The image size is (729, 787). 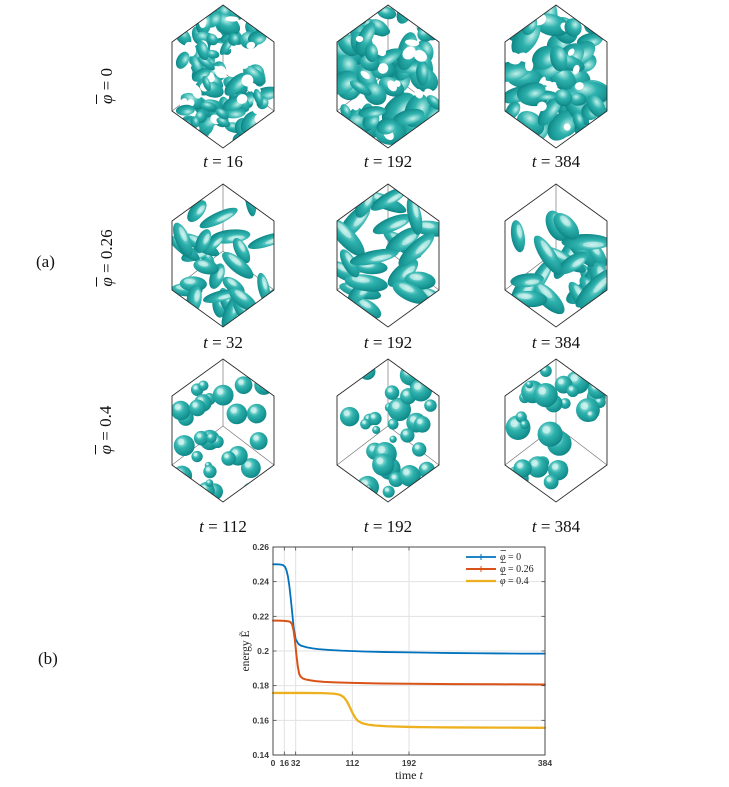 What do you see at coordinates (556, 527) in the screenshot?
I see `time-caption: t = 384` at bounding box center [556, 527].